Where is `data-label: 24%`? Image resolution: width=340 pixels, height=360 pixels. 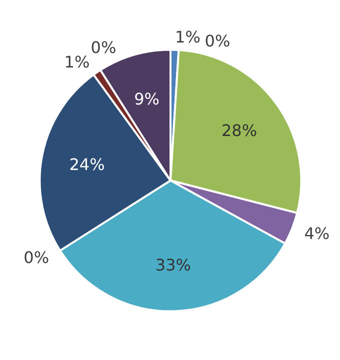 data-label: 24% is located at coordinates (87, 164).